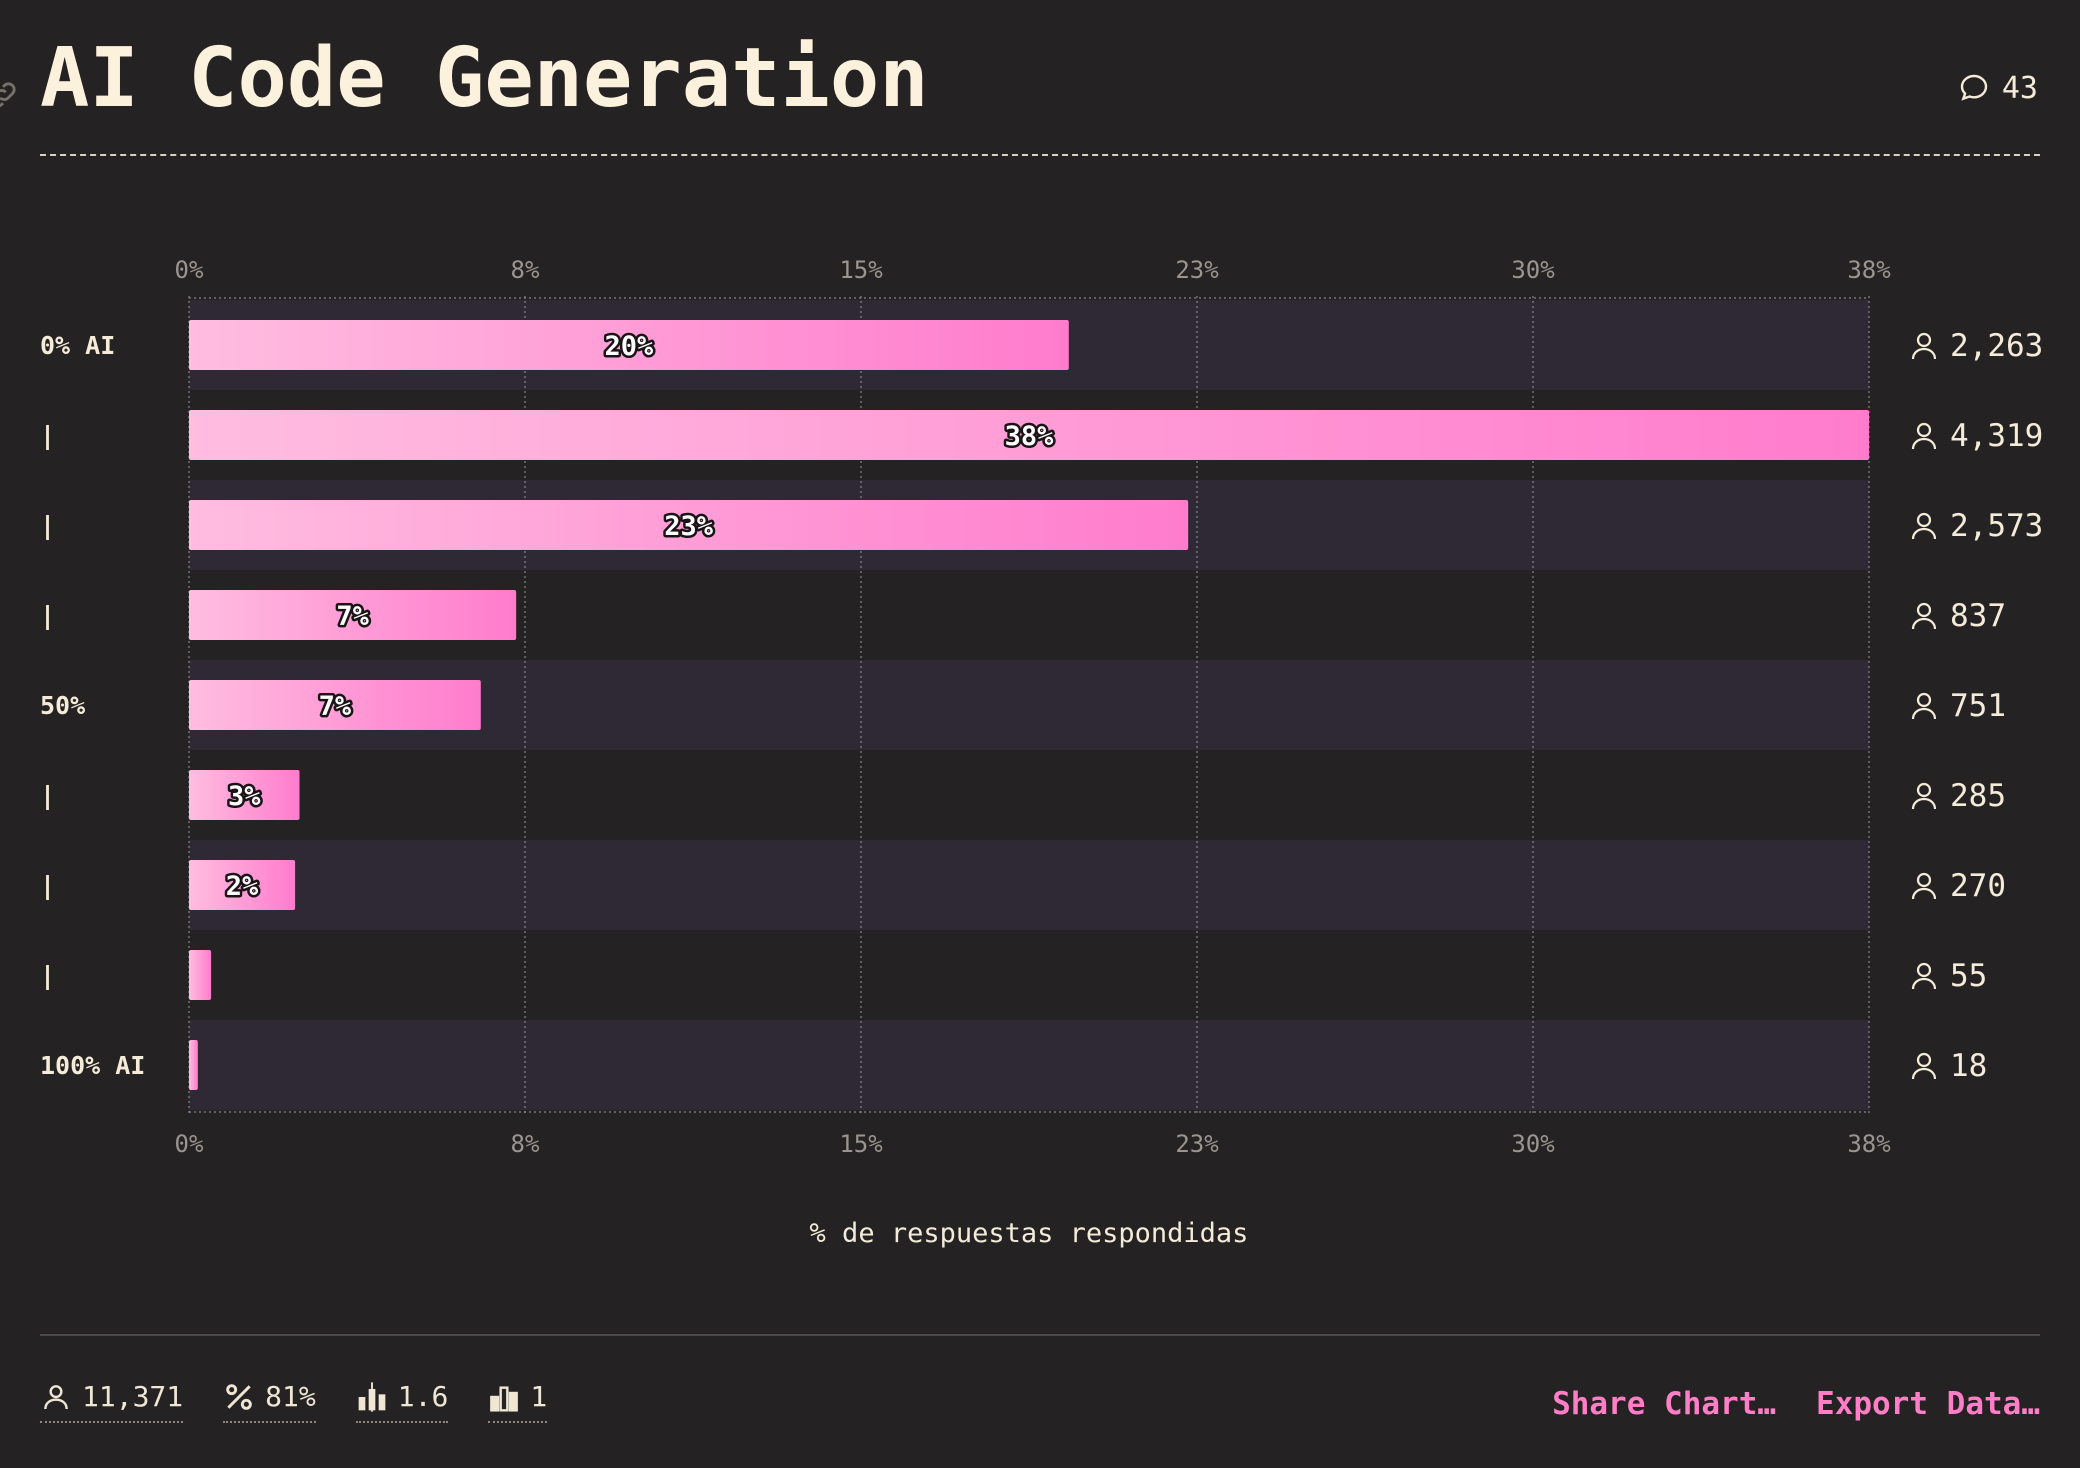 The width and height of the screenshot is (2080, 1468). I want to click on comment-count: 43, so click(2019, 88).